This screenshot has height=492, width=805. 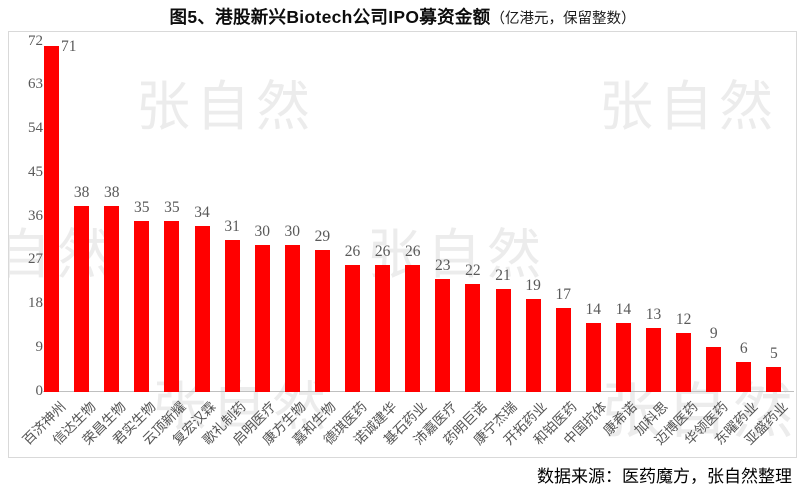 What do you see at coordinates (473, 271) in the screenshot?
I see `bar-value-label: 22` at bounding box center [473, 271].